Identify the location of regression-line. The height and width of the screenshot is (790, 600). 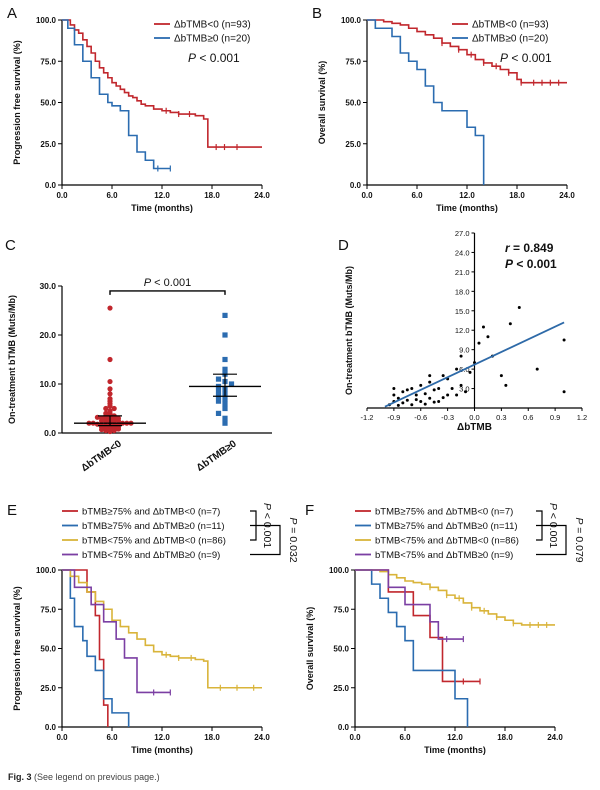
(474, 364).